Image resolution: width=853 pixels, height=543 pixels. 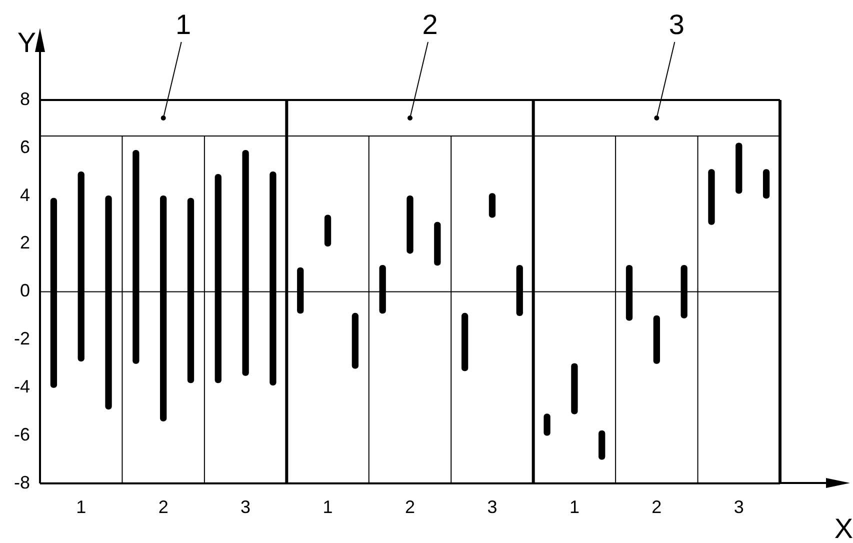 What do you see at coordinates (25, 242) in the screenshot?
I see `y-tick-label: 2` at bounding box center [25, 242].